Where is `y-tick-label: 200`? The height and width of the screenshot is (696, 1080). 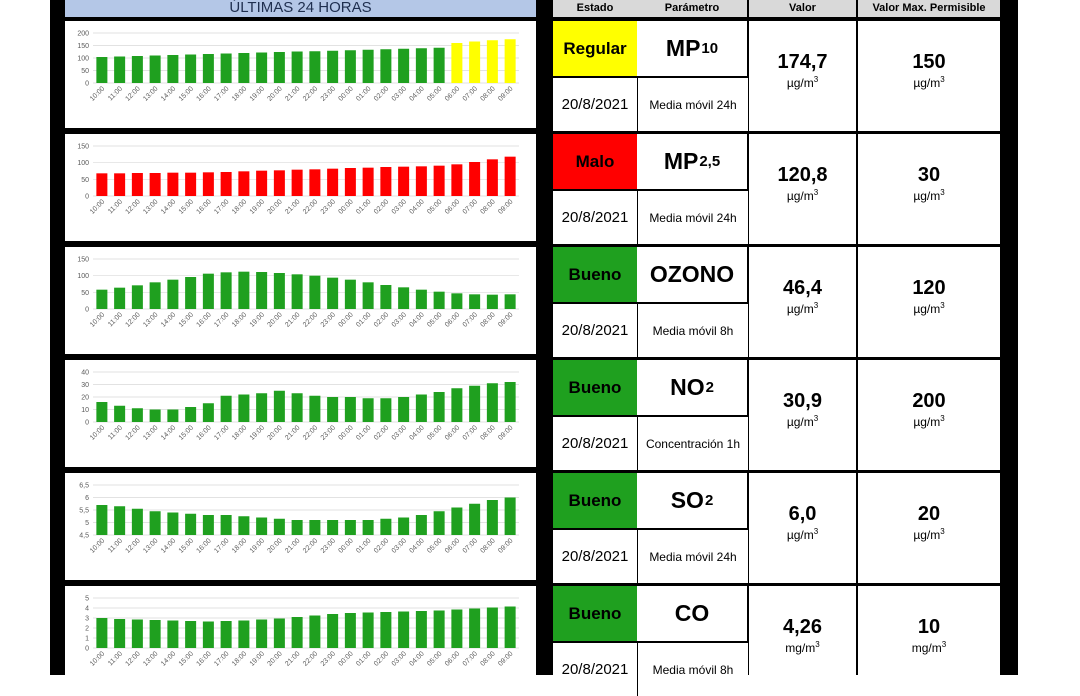
y-tick-label: 200 is located at coordinates (83, 34).